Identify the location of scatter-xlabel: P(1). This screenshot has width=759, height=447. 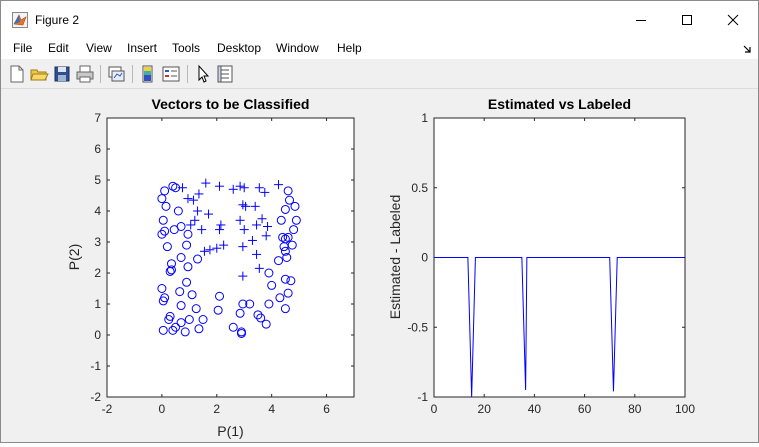
(230, 431).